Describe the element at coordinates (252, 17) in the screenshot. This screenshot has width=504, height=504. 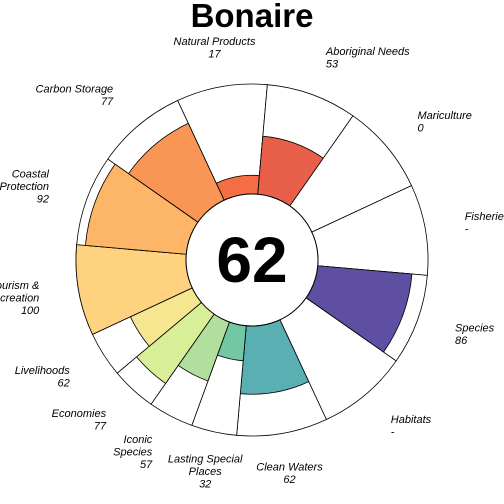
I see `chart-title: Bonaire` at that location.